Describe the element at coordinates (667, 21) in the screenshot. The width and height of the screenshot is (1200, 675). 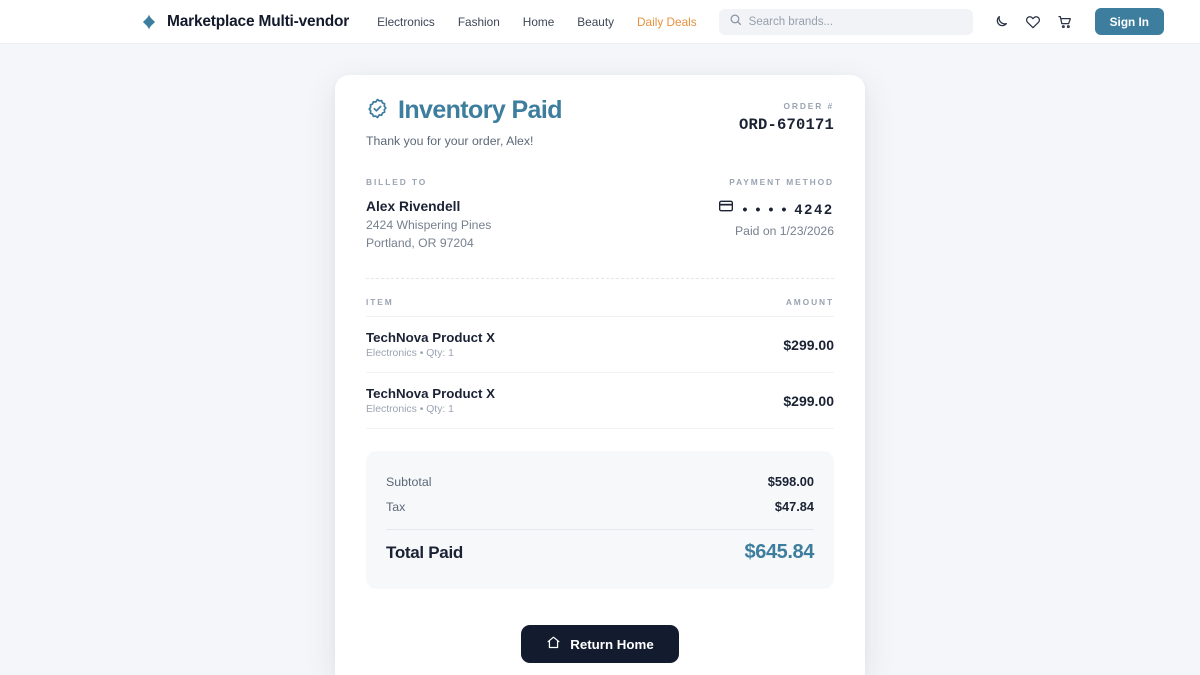
I see `nav-link-daily-deals: Daily Deals` at that location.